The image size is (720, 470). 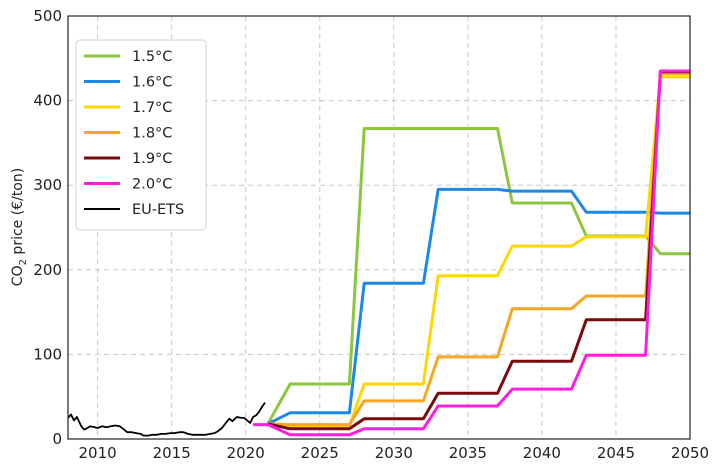 I want to click on legend-entry-label: 1.9°C, so click(x=152, y=159).